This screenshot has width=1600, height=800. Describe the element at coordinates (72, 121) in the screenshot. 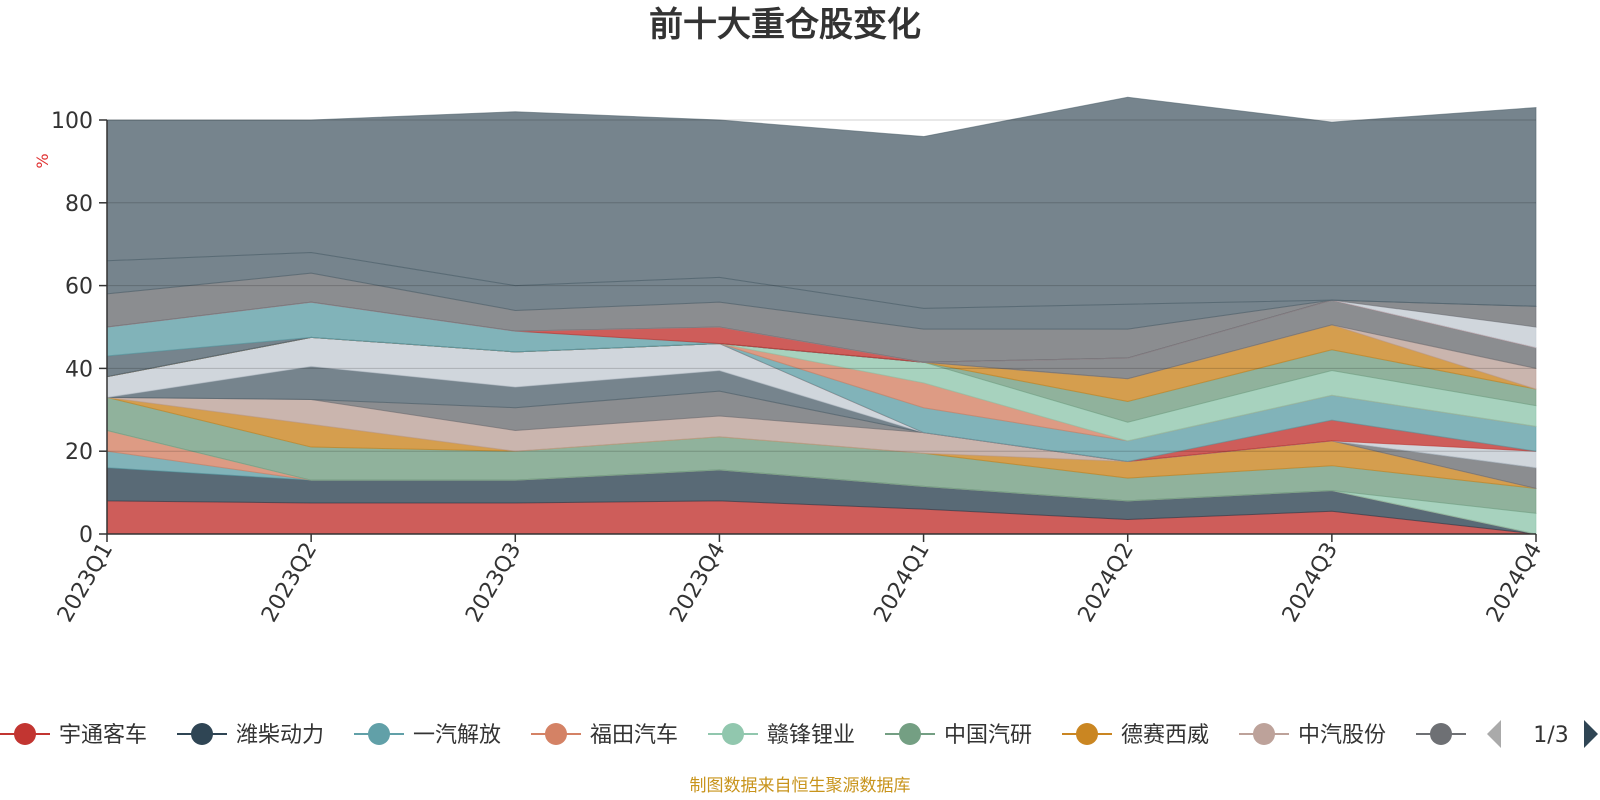

I see `y-tick-label: 100` at that location.